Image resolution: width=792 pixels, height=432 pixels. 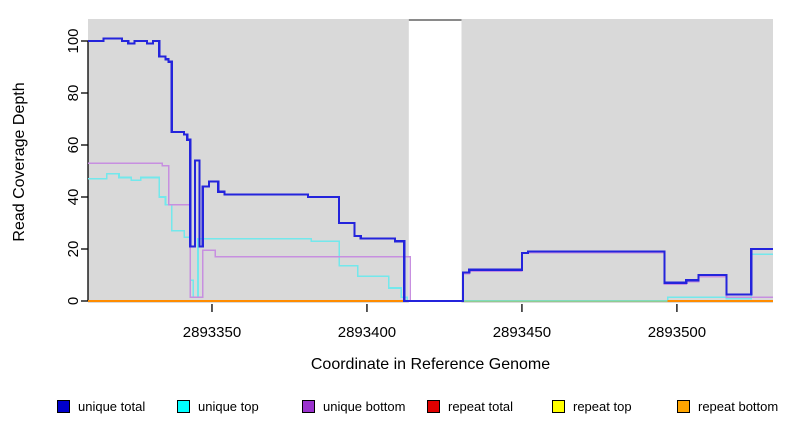 I want to click on legend-label-unique-bottom: unique bottom, so click(x=364, y=406).